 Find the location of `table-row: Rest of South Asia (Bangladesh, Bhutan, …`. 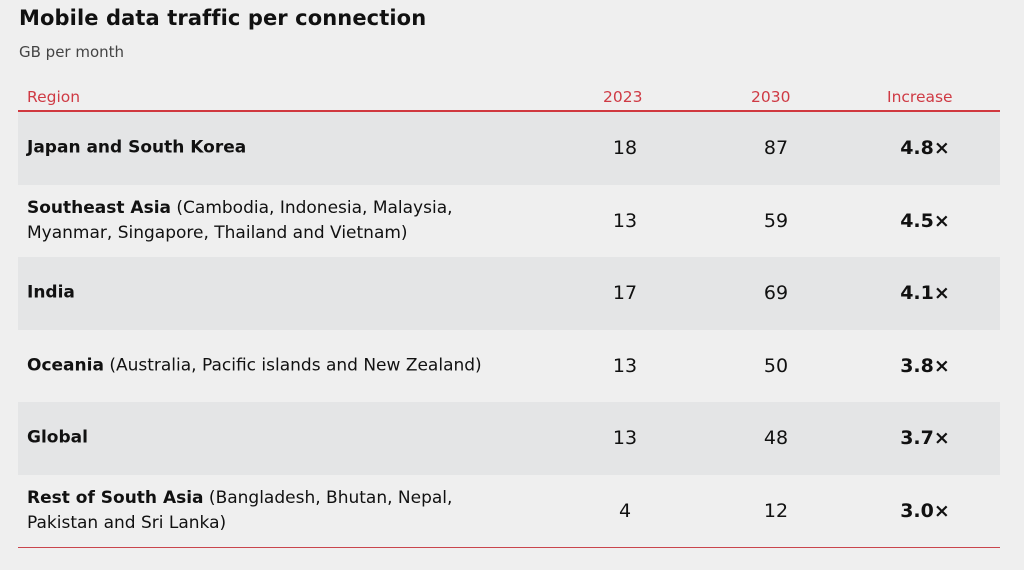

table-row: Rest of South Asia (Bangladesh, Bhutan, … is located at coordinates (509, 511).